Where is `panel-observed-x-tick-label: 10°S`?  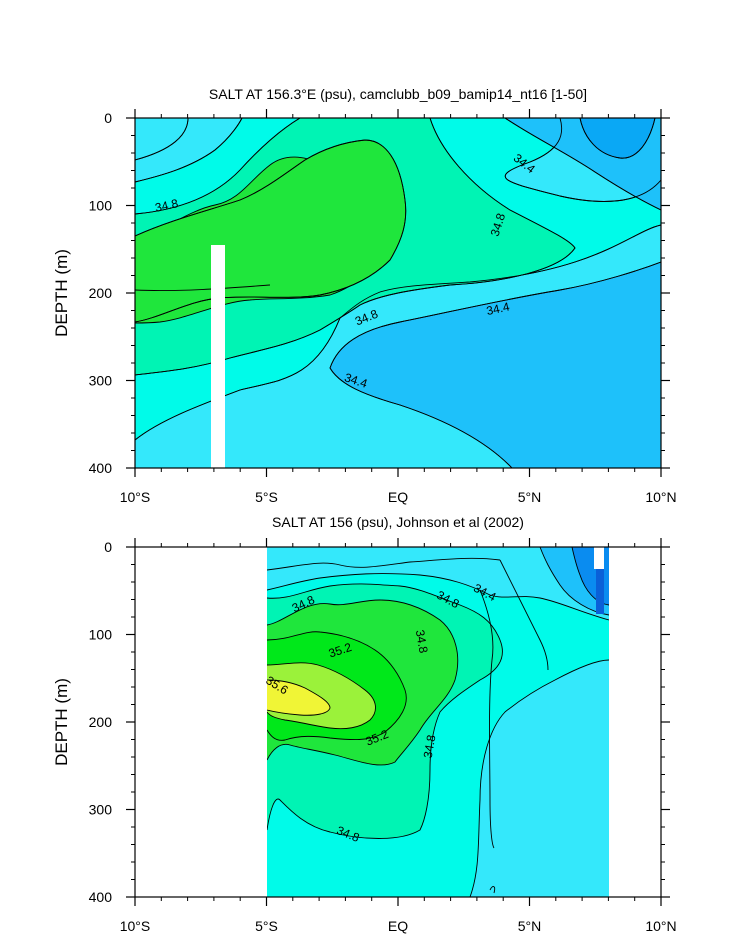 panel-observed-x-tick-label: 10°S is located at coordinates (135, 926).